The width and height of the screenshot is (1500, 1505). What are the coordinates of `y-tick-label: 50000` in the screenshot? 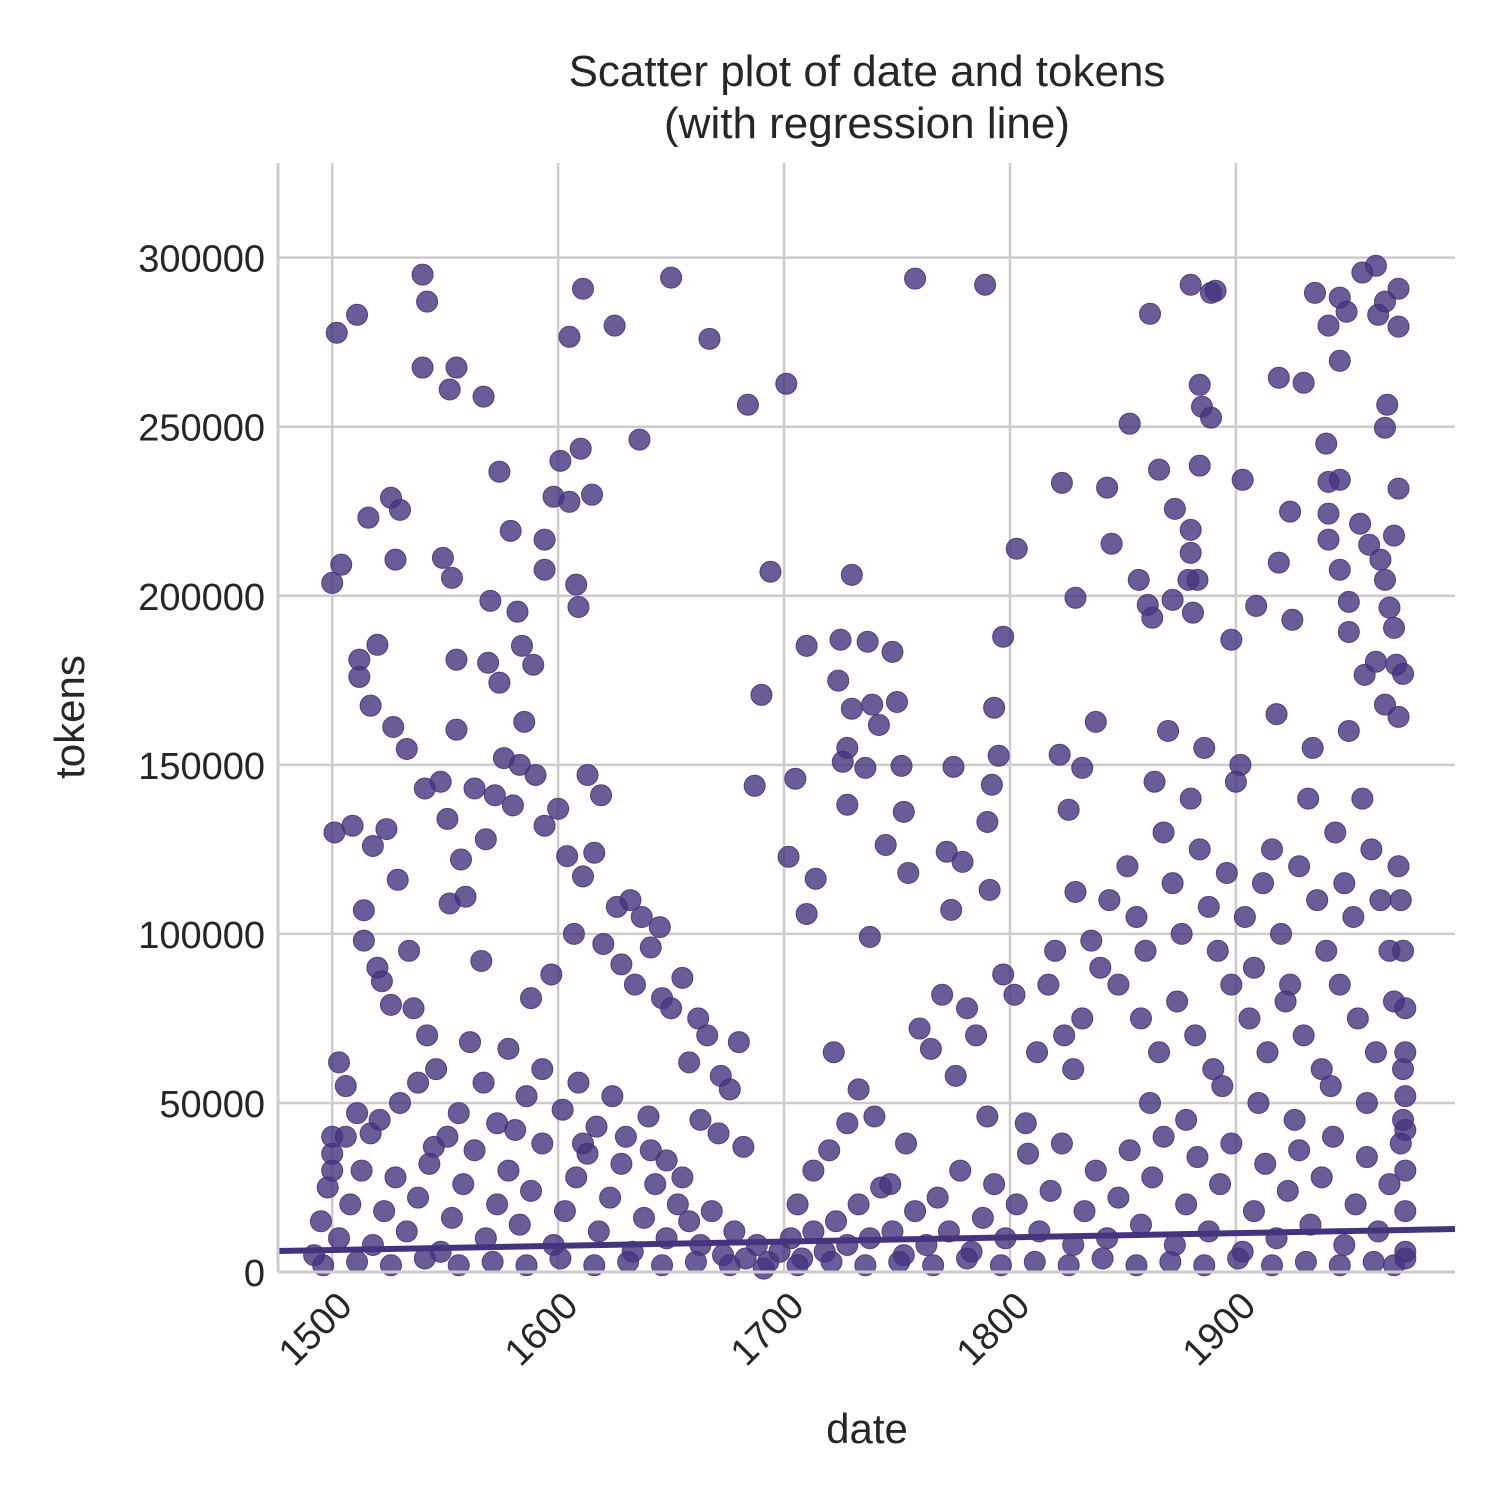 It's located at (212, 1105).